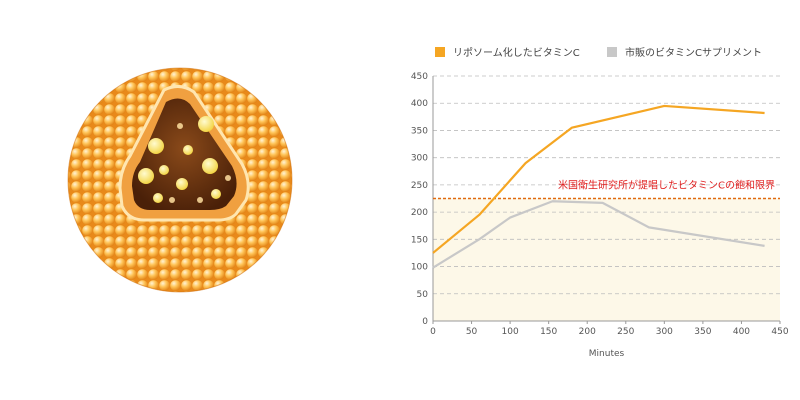 The width and height of the screenshot is (800, 400). Describe the element at coordinates (702, 332) in the screenshot. I see `x-tick-label: 350` at that location.